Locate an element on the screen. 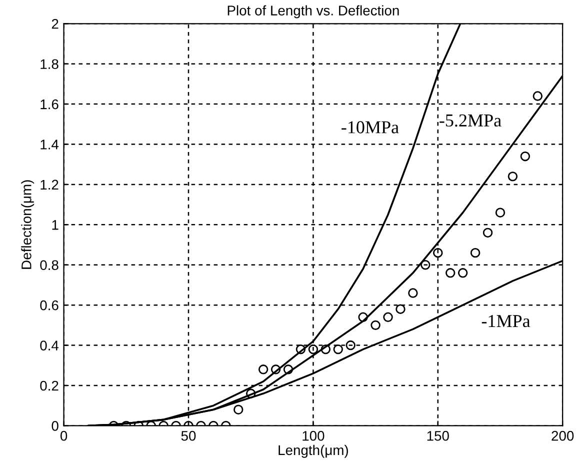 The width and height of the screenshot is (580, 473). y-tick-label: 1.4 is located at coordinates (49, 145).